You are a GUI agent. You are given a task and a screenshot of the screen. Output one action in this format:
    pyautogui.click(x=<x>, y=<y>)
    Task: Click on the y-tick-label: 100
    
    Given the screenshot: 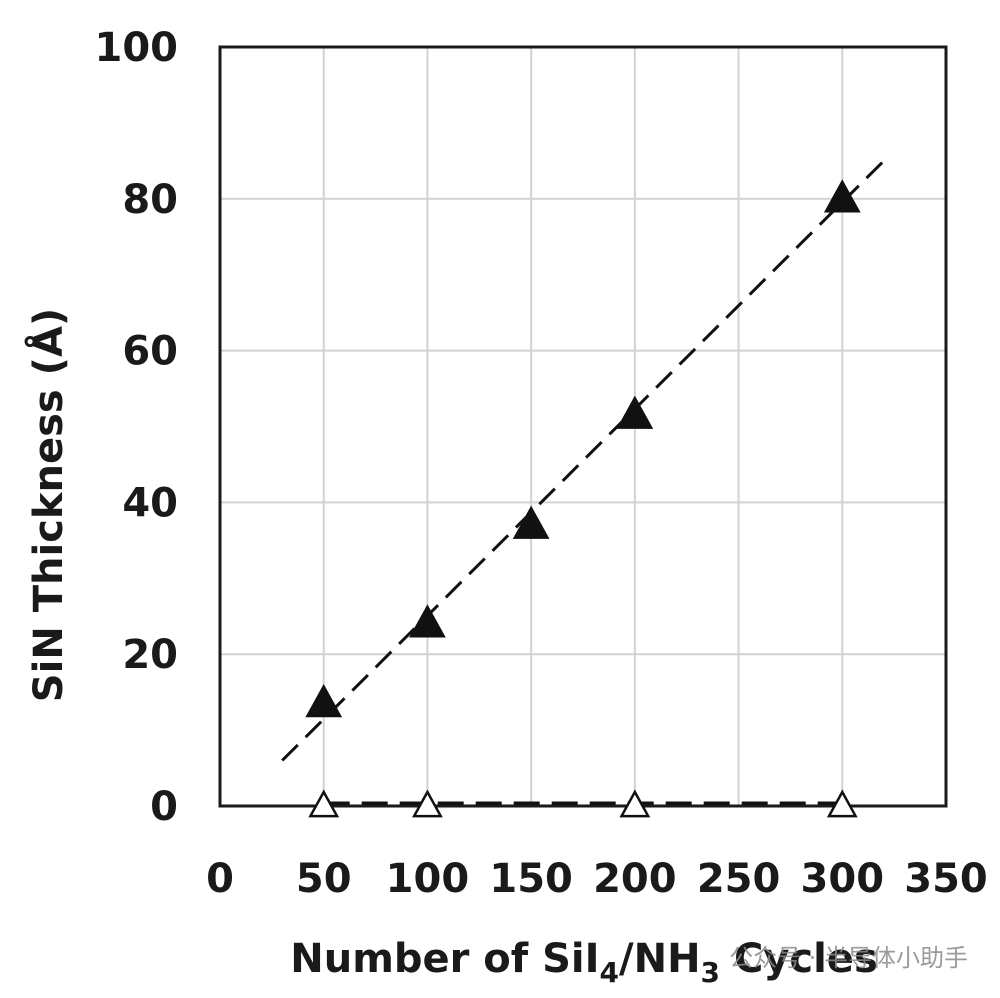 What is the action you would take?
    pyautogui.click(x=137, y=48)
    